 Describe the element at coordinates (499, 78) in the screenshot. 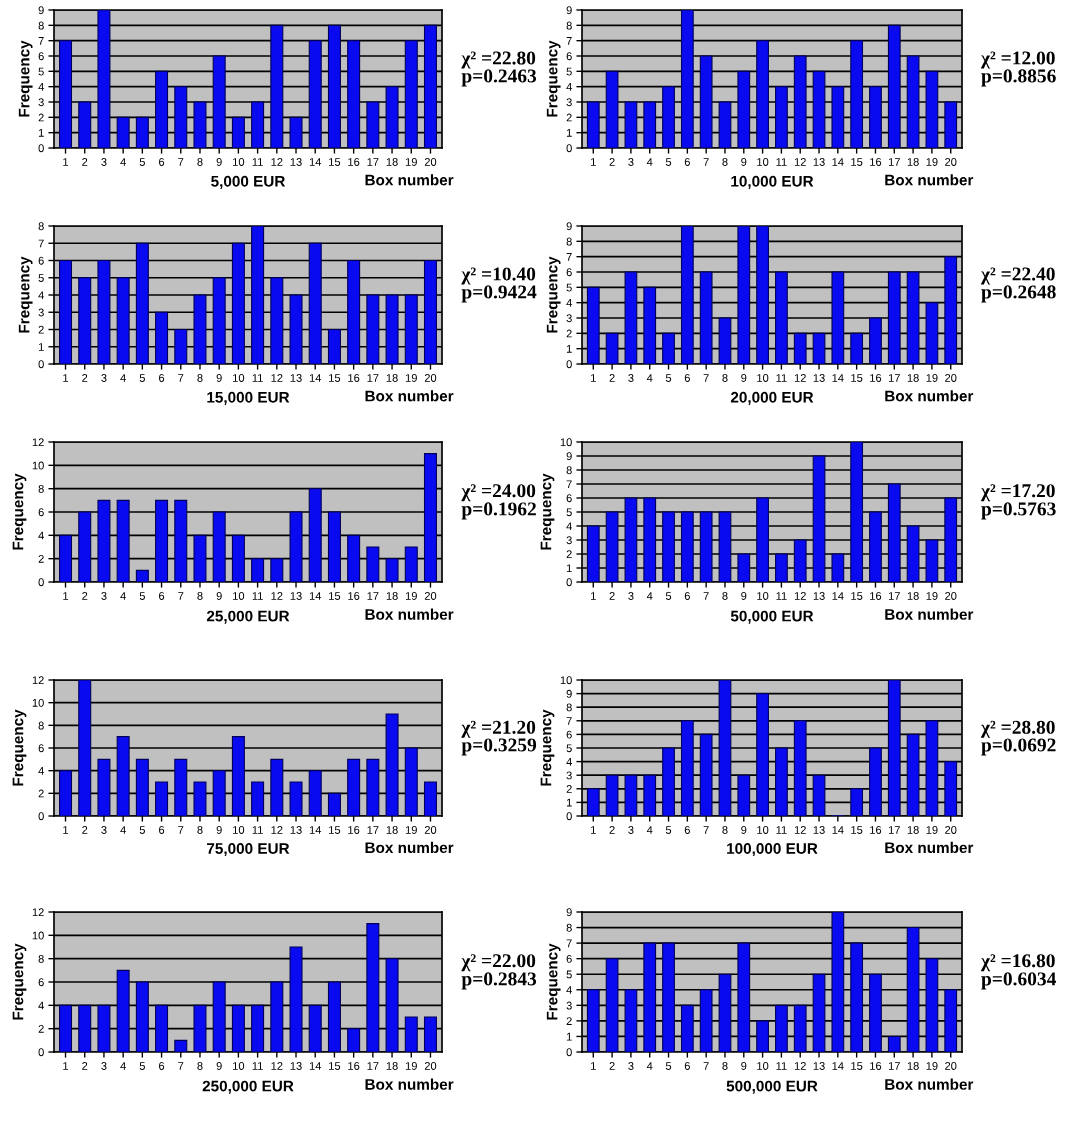

I see `text: p=0.2463` at that location.